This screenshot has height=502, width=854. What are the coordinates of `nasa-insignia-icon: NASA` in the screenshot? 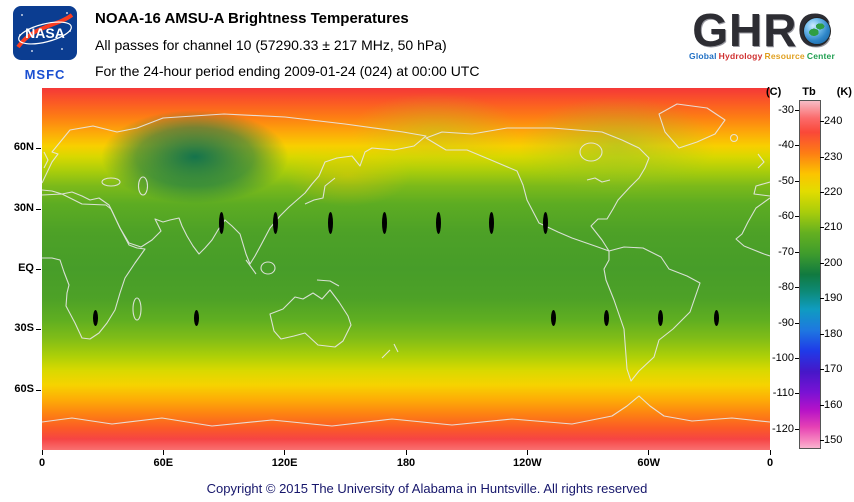 It's located at (45, 33).